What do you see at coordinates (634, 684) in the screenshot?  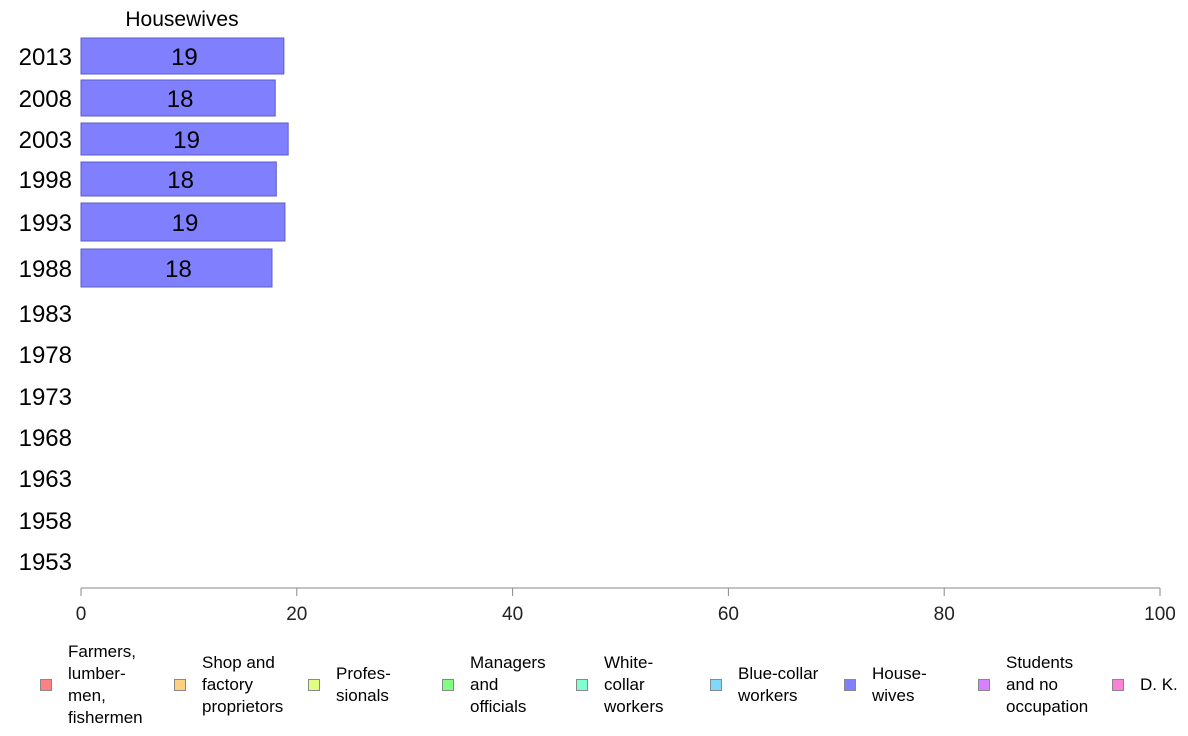 I see `legend-label: White- collar workers` at bounding box center [634, 684].